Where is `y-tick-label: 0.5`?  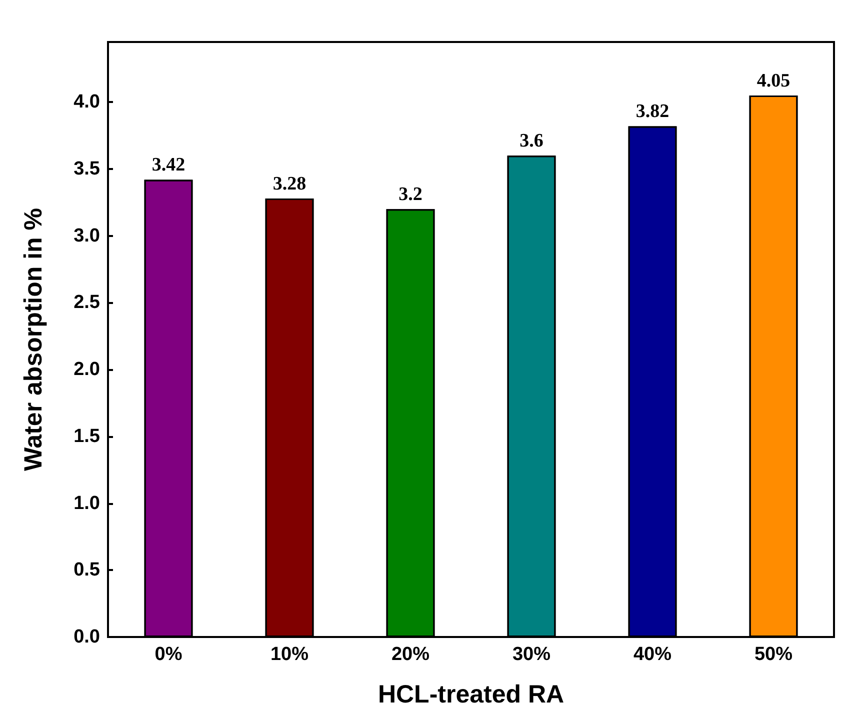 y-tick-label: 0.5 is located at coordinates (87, 570).